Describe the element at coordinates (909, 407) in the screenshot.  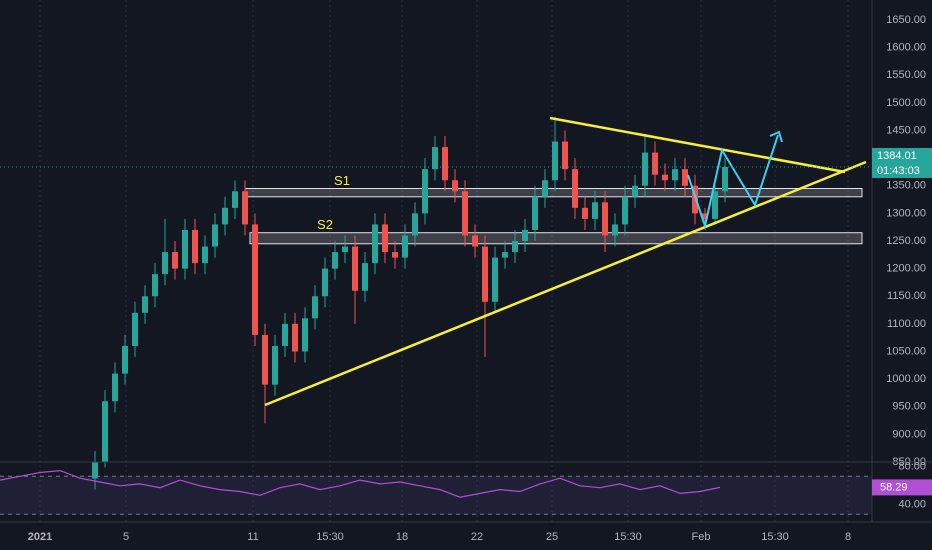
I see `y-tick-label: 950.00` at that location.